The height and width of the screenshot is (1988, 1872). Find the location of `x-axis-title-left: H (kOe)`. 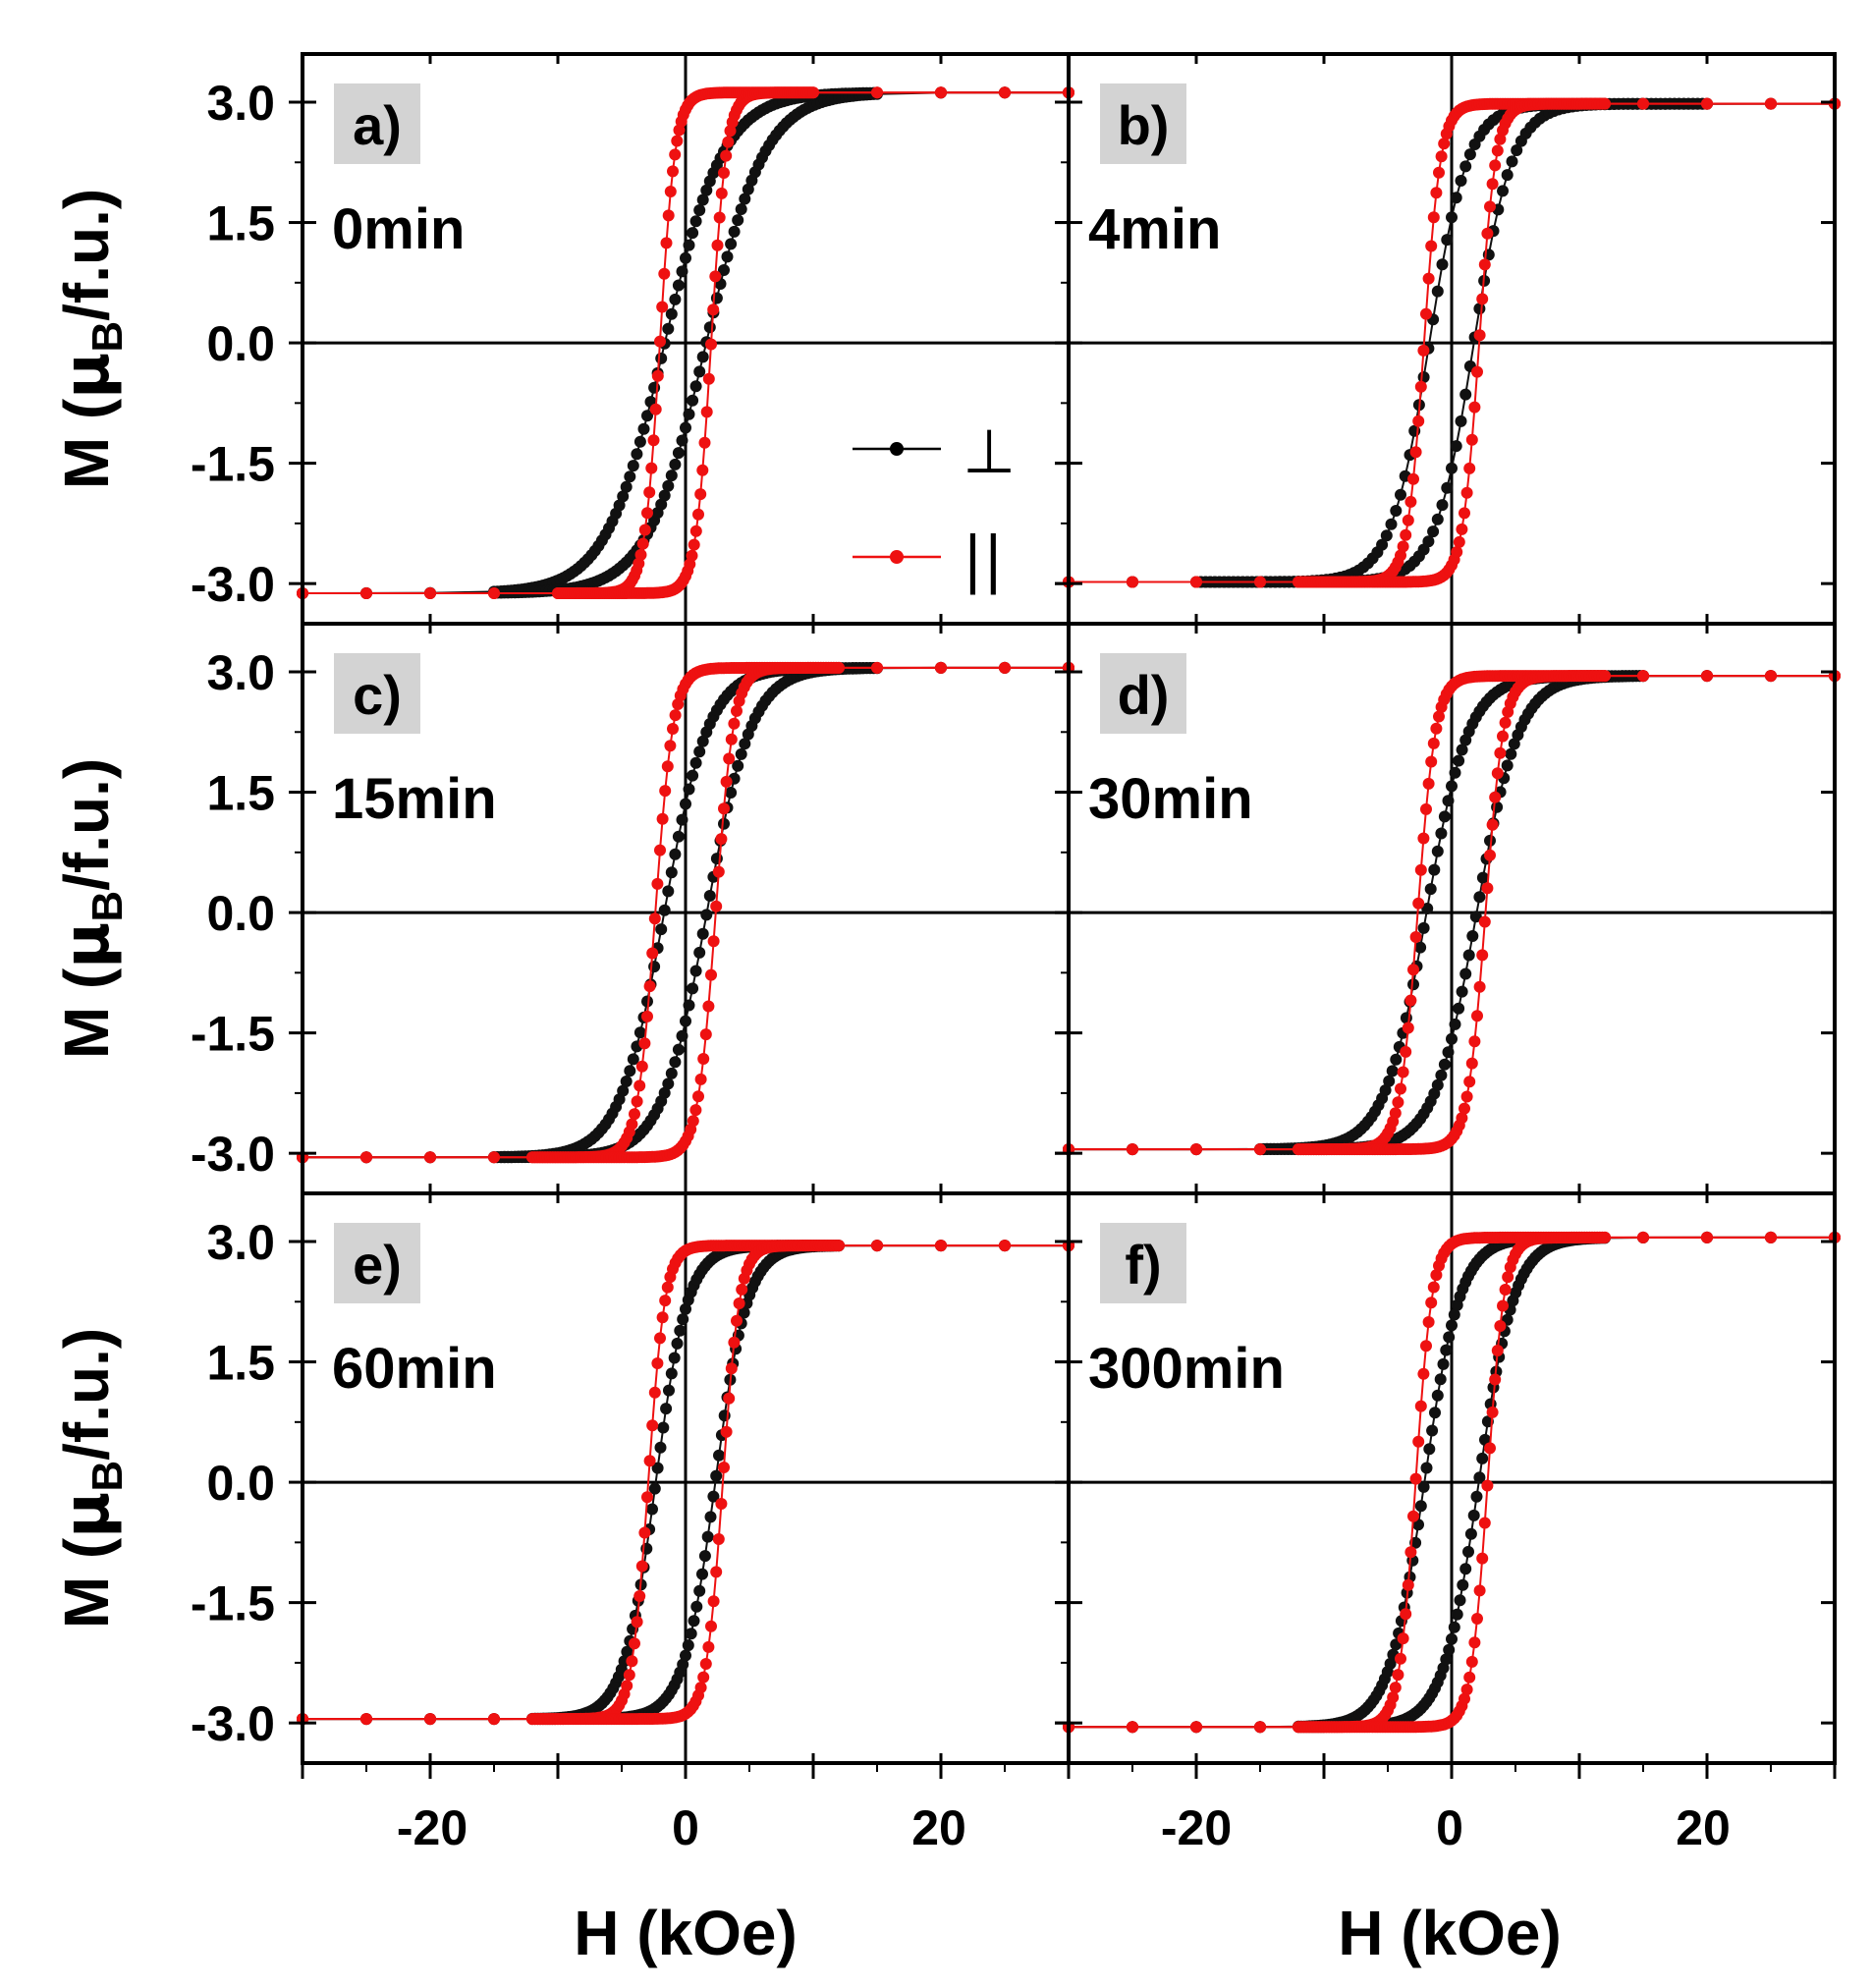

x-axis-title-left: H (kOe) is located at coordinates (686, 1933).